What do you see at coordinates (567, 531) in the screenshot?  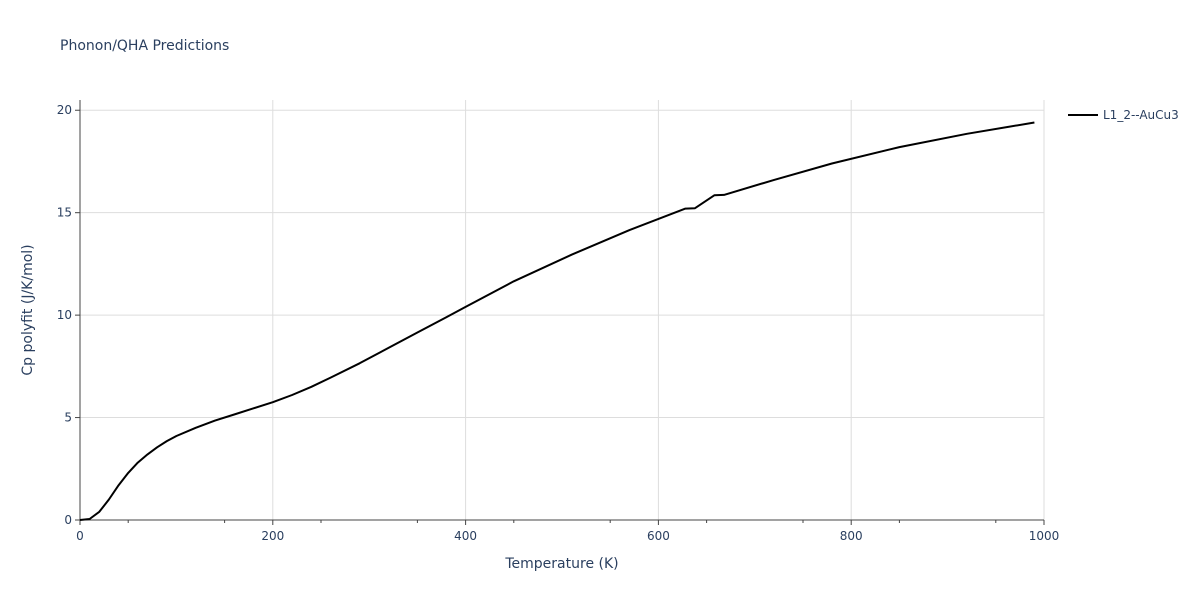 I see `x-ticks: 0 200 400 600 800 1000` at bounding box center [567, 531].